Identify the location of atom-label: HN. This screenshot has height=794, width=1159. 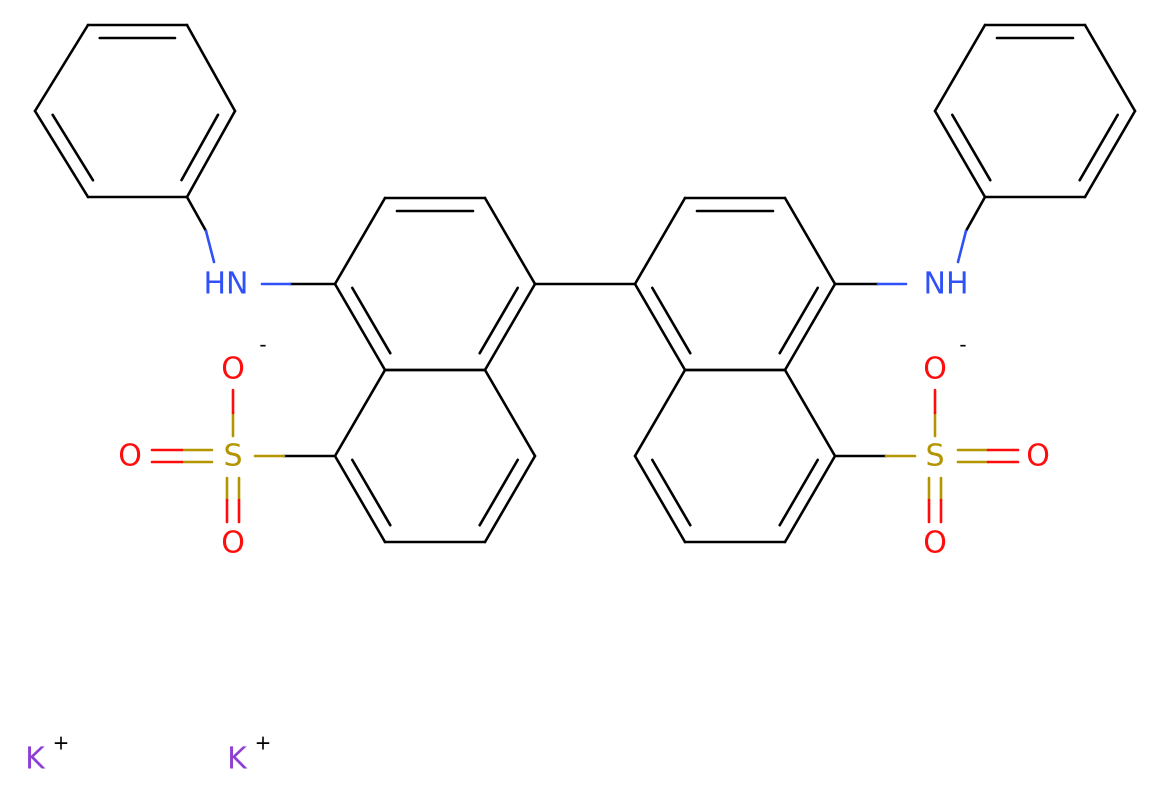
(226, 284).